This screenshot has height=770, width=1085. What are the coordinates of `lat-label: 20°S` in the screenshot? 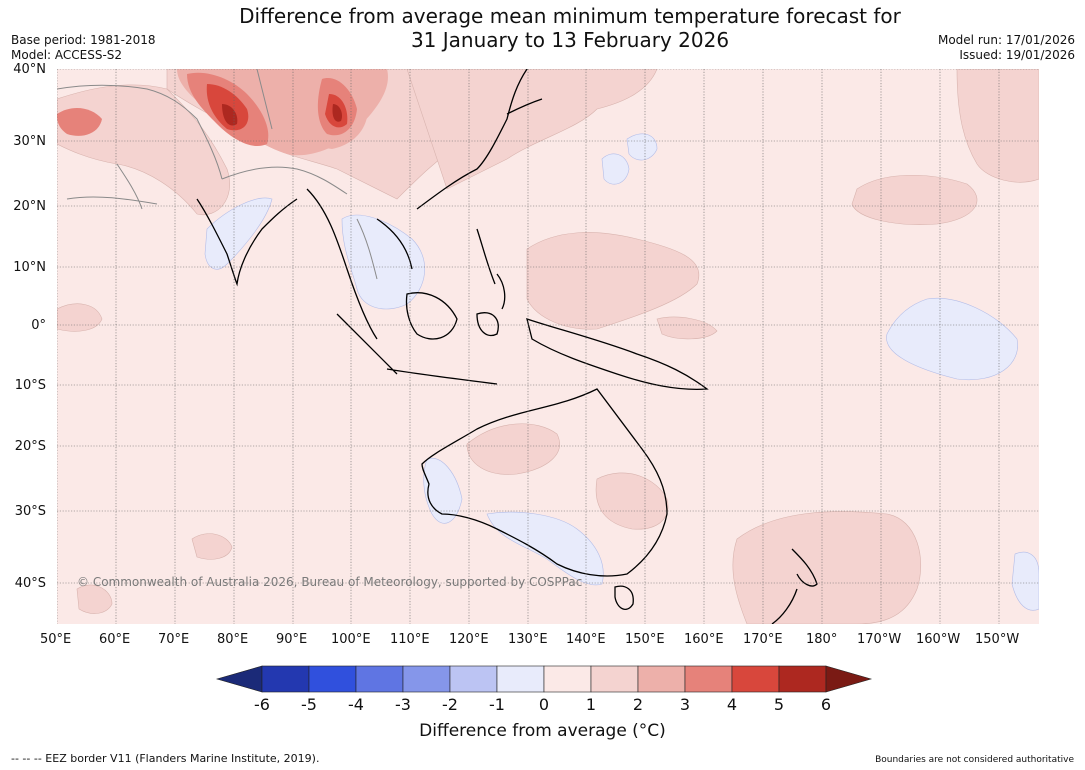 It's located at (30, 446).